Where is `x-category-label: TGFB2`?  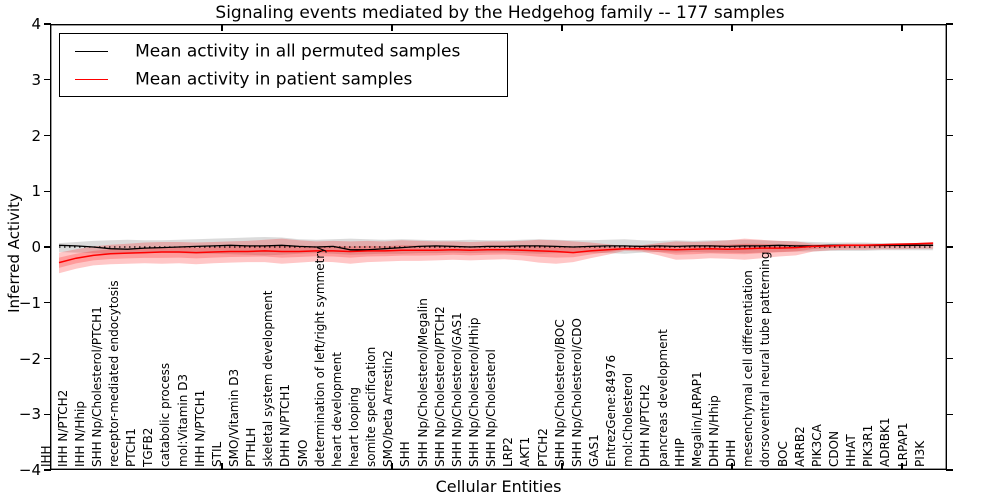
x-category-label: TGFB2 is located at coordinates (148, 447).